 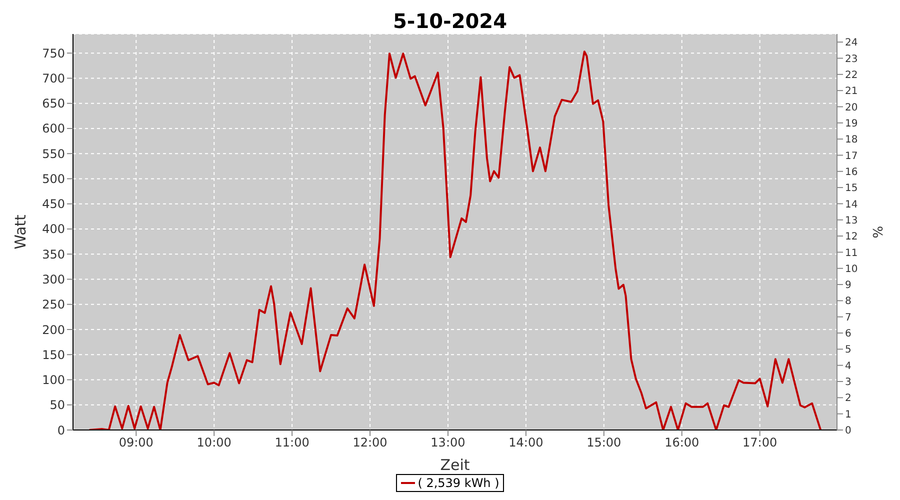 I want to click on y-tick-label: 150, so click(x=53, y=355).